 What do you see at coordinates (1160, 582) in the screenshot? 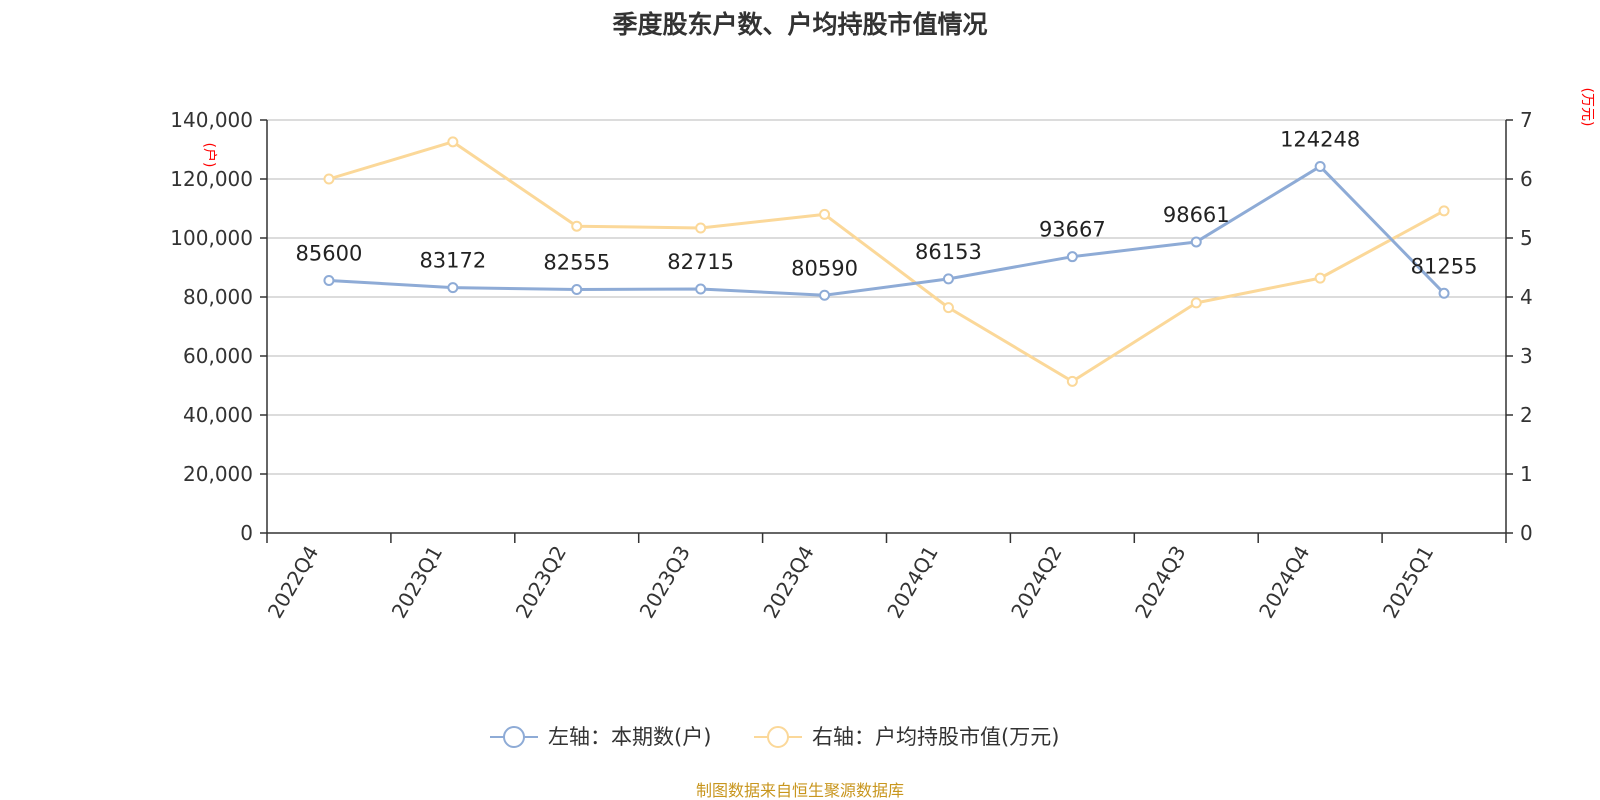
I see `x-tick-label: 2024Q3` at bounding box center [1160, 582].